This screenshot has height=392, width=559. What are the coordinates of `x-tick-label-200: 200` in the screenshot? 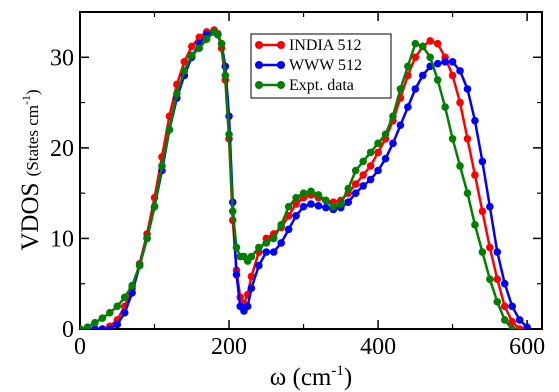 It's located at (229, 347).